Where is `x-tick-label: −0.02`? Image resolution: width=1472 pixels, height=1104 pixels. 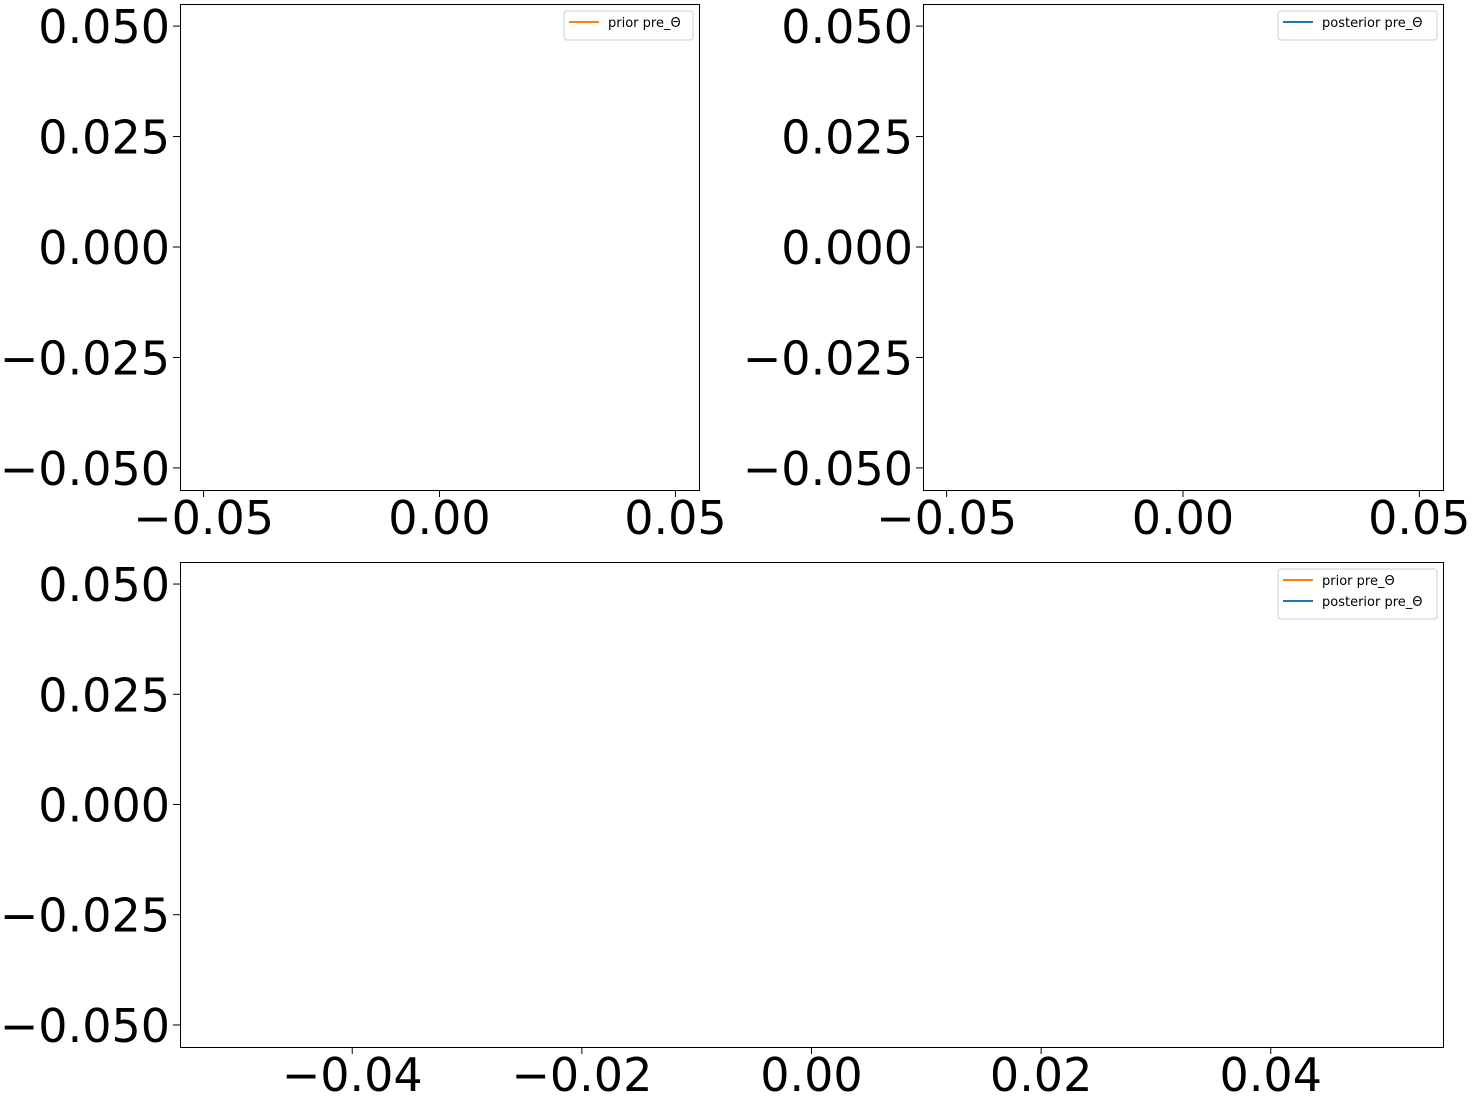 x-tick-label: −0.02 is located at coordinates (581, 1075).